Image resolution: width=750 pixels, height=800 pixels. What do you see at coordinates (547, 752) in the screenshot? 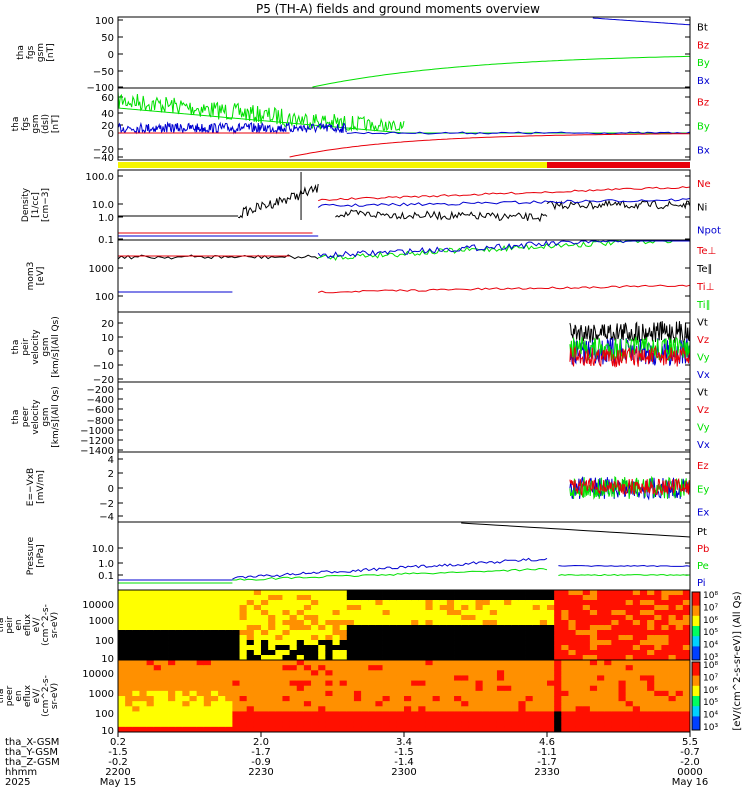
I see `xtick-3-1: -1.1` at bounding box center [547, 752].